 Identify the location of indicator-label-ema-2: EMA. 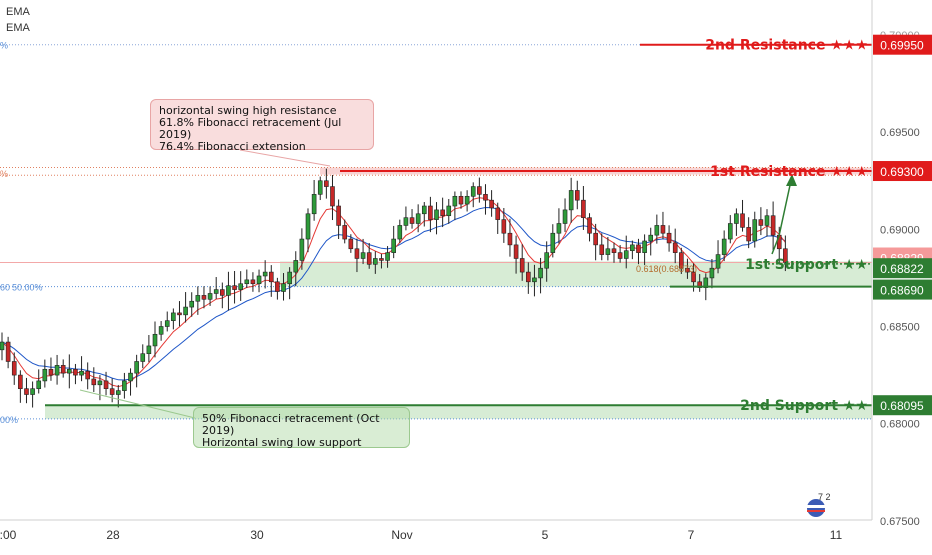
(18, 28).